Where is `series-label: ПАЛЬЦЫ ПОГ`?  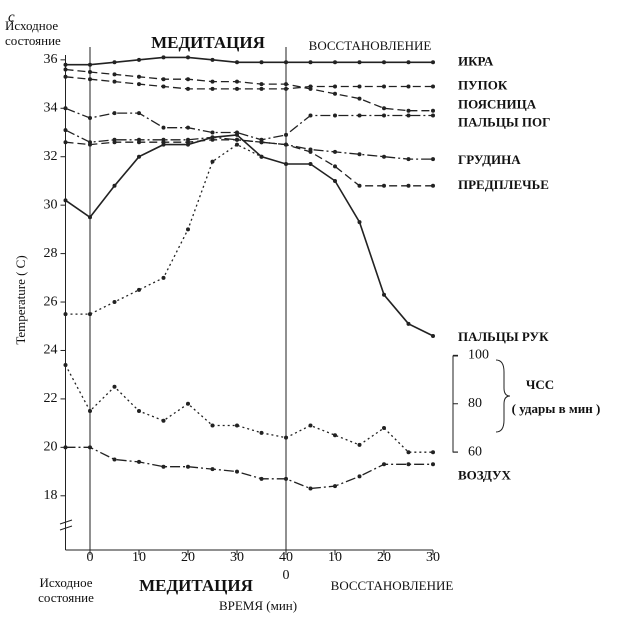
series-label: ПАЛЬЦЫ ПОГ is located at coordinates (504, 122).